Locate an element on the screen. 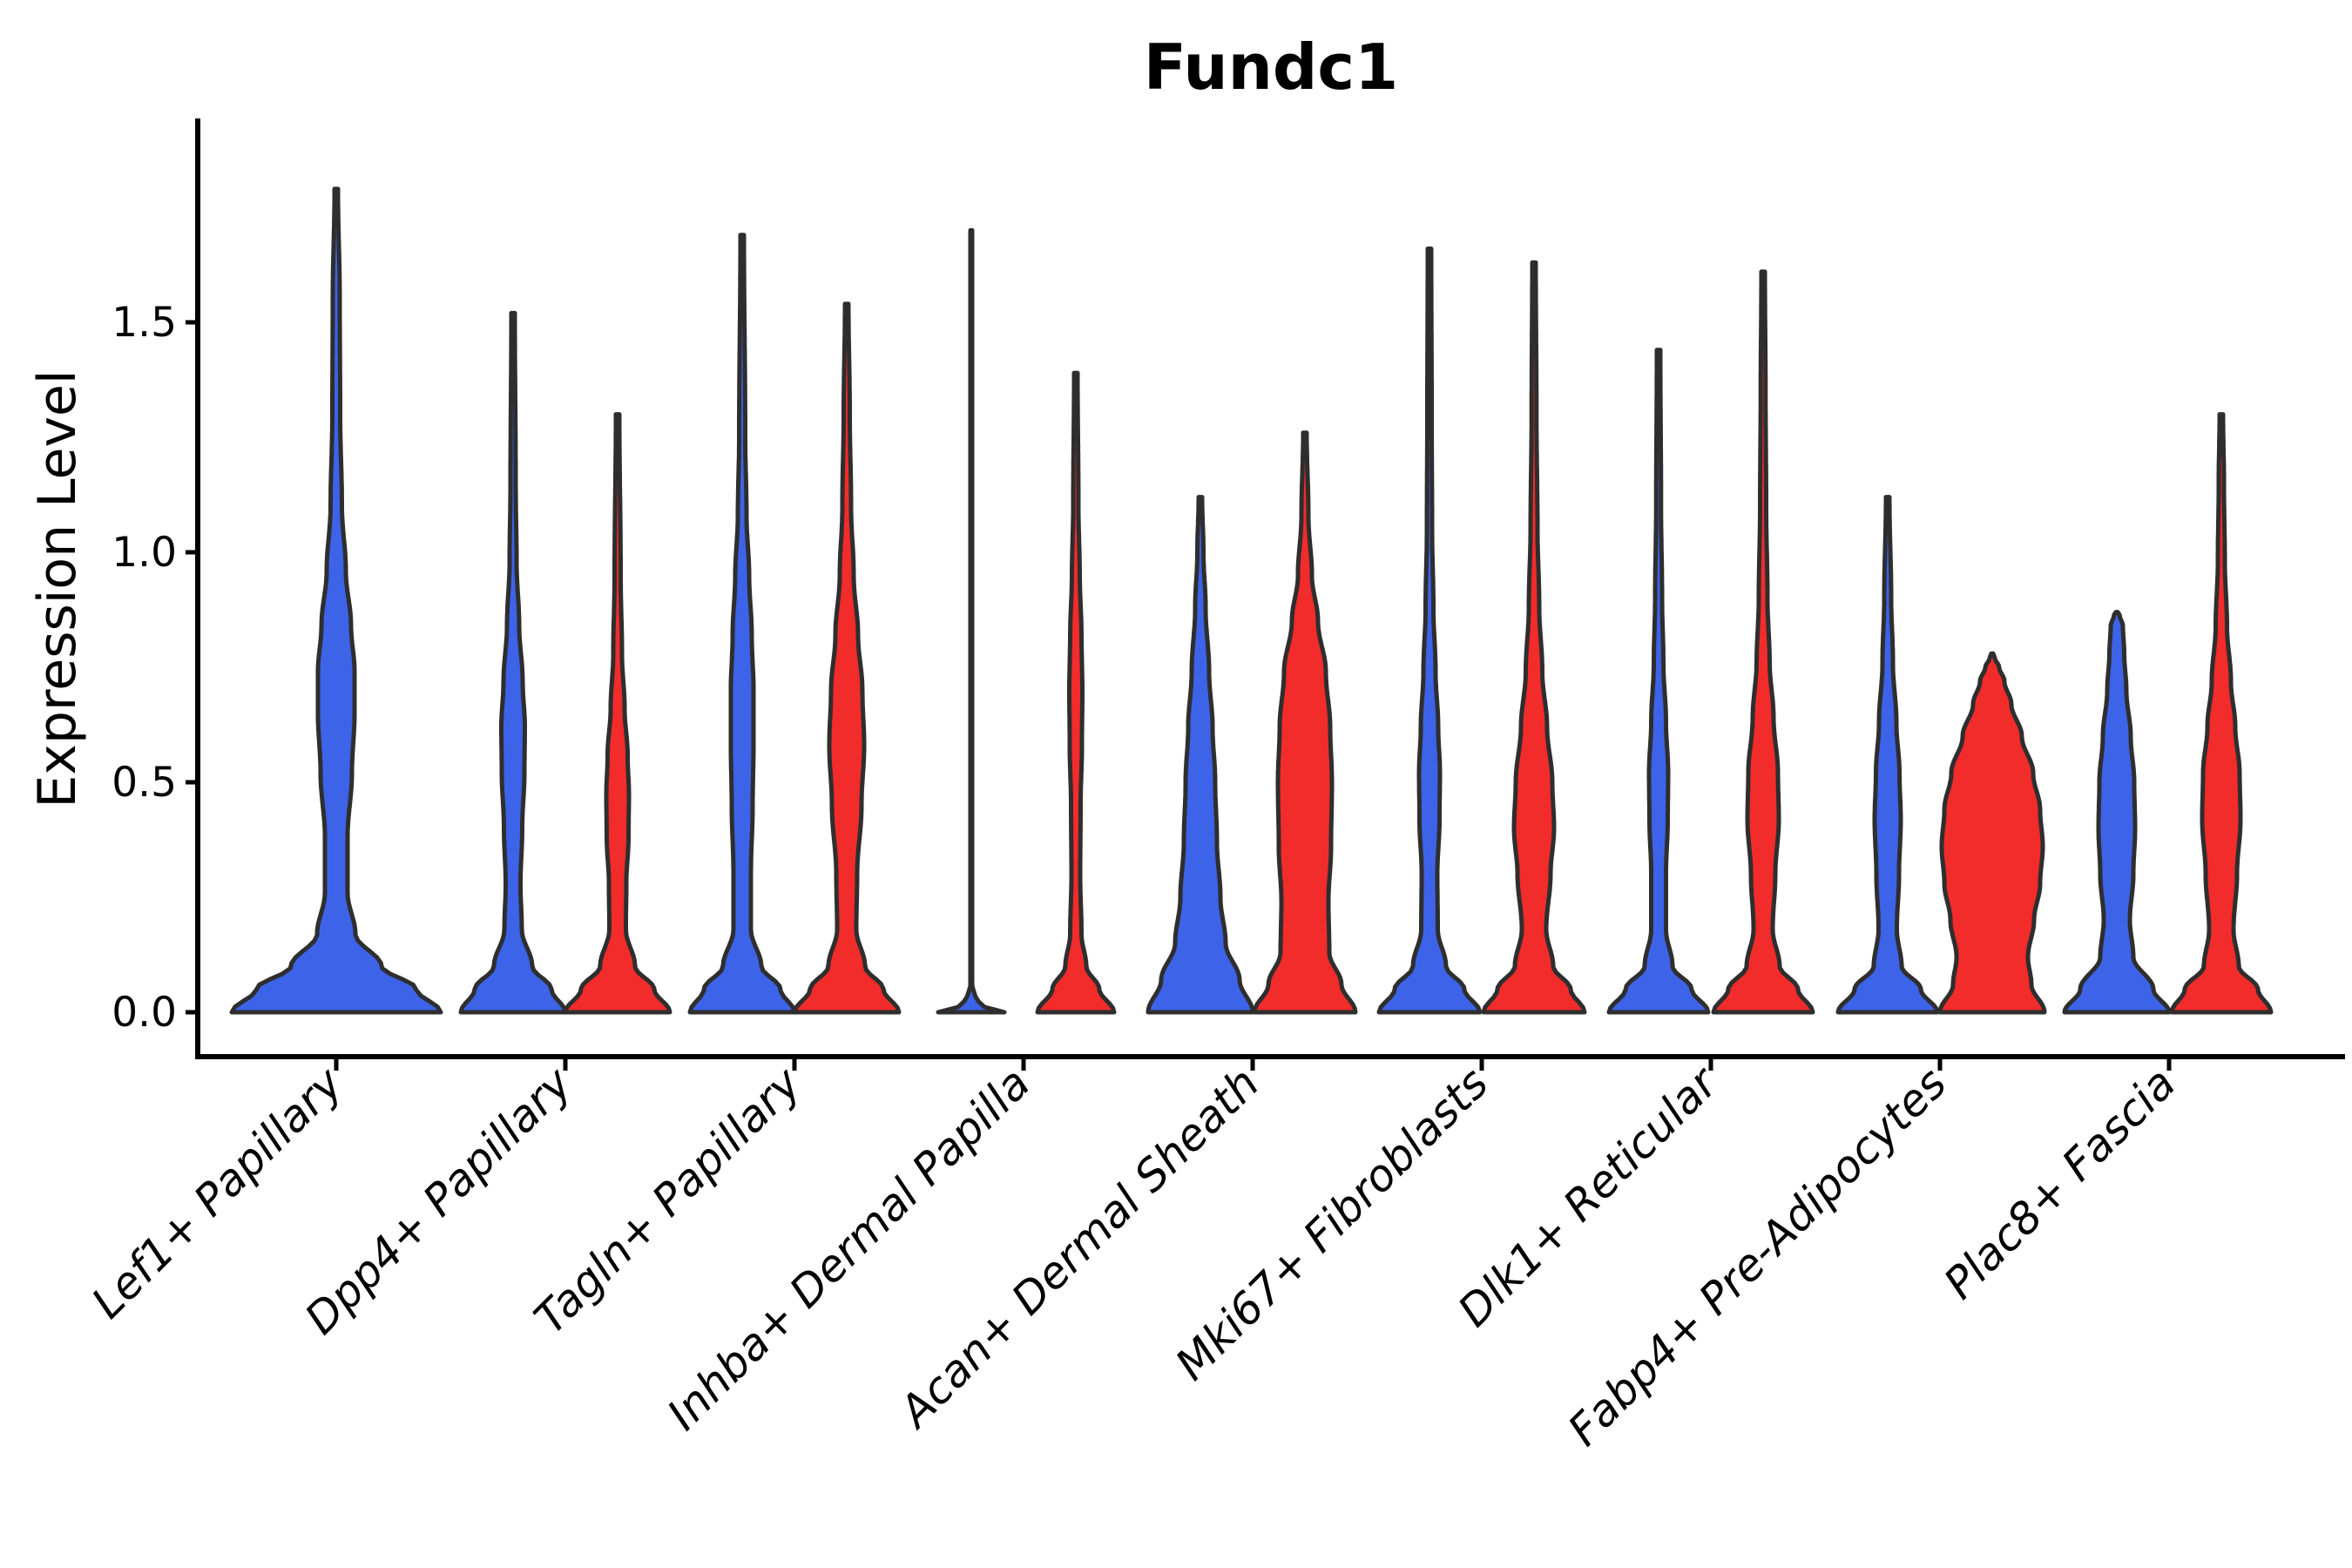 The width and height of the screenshot is (2352, 1568). violin-lef1-papillary-blue is located at coordinates (336, 600).